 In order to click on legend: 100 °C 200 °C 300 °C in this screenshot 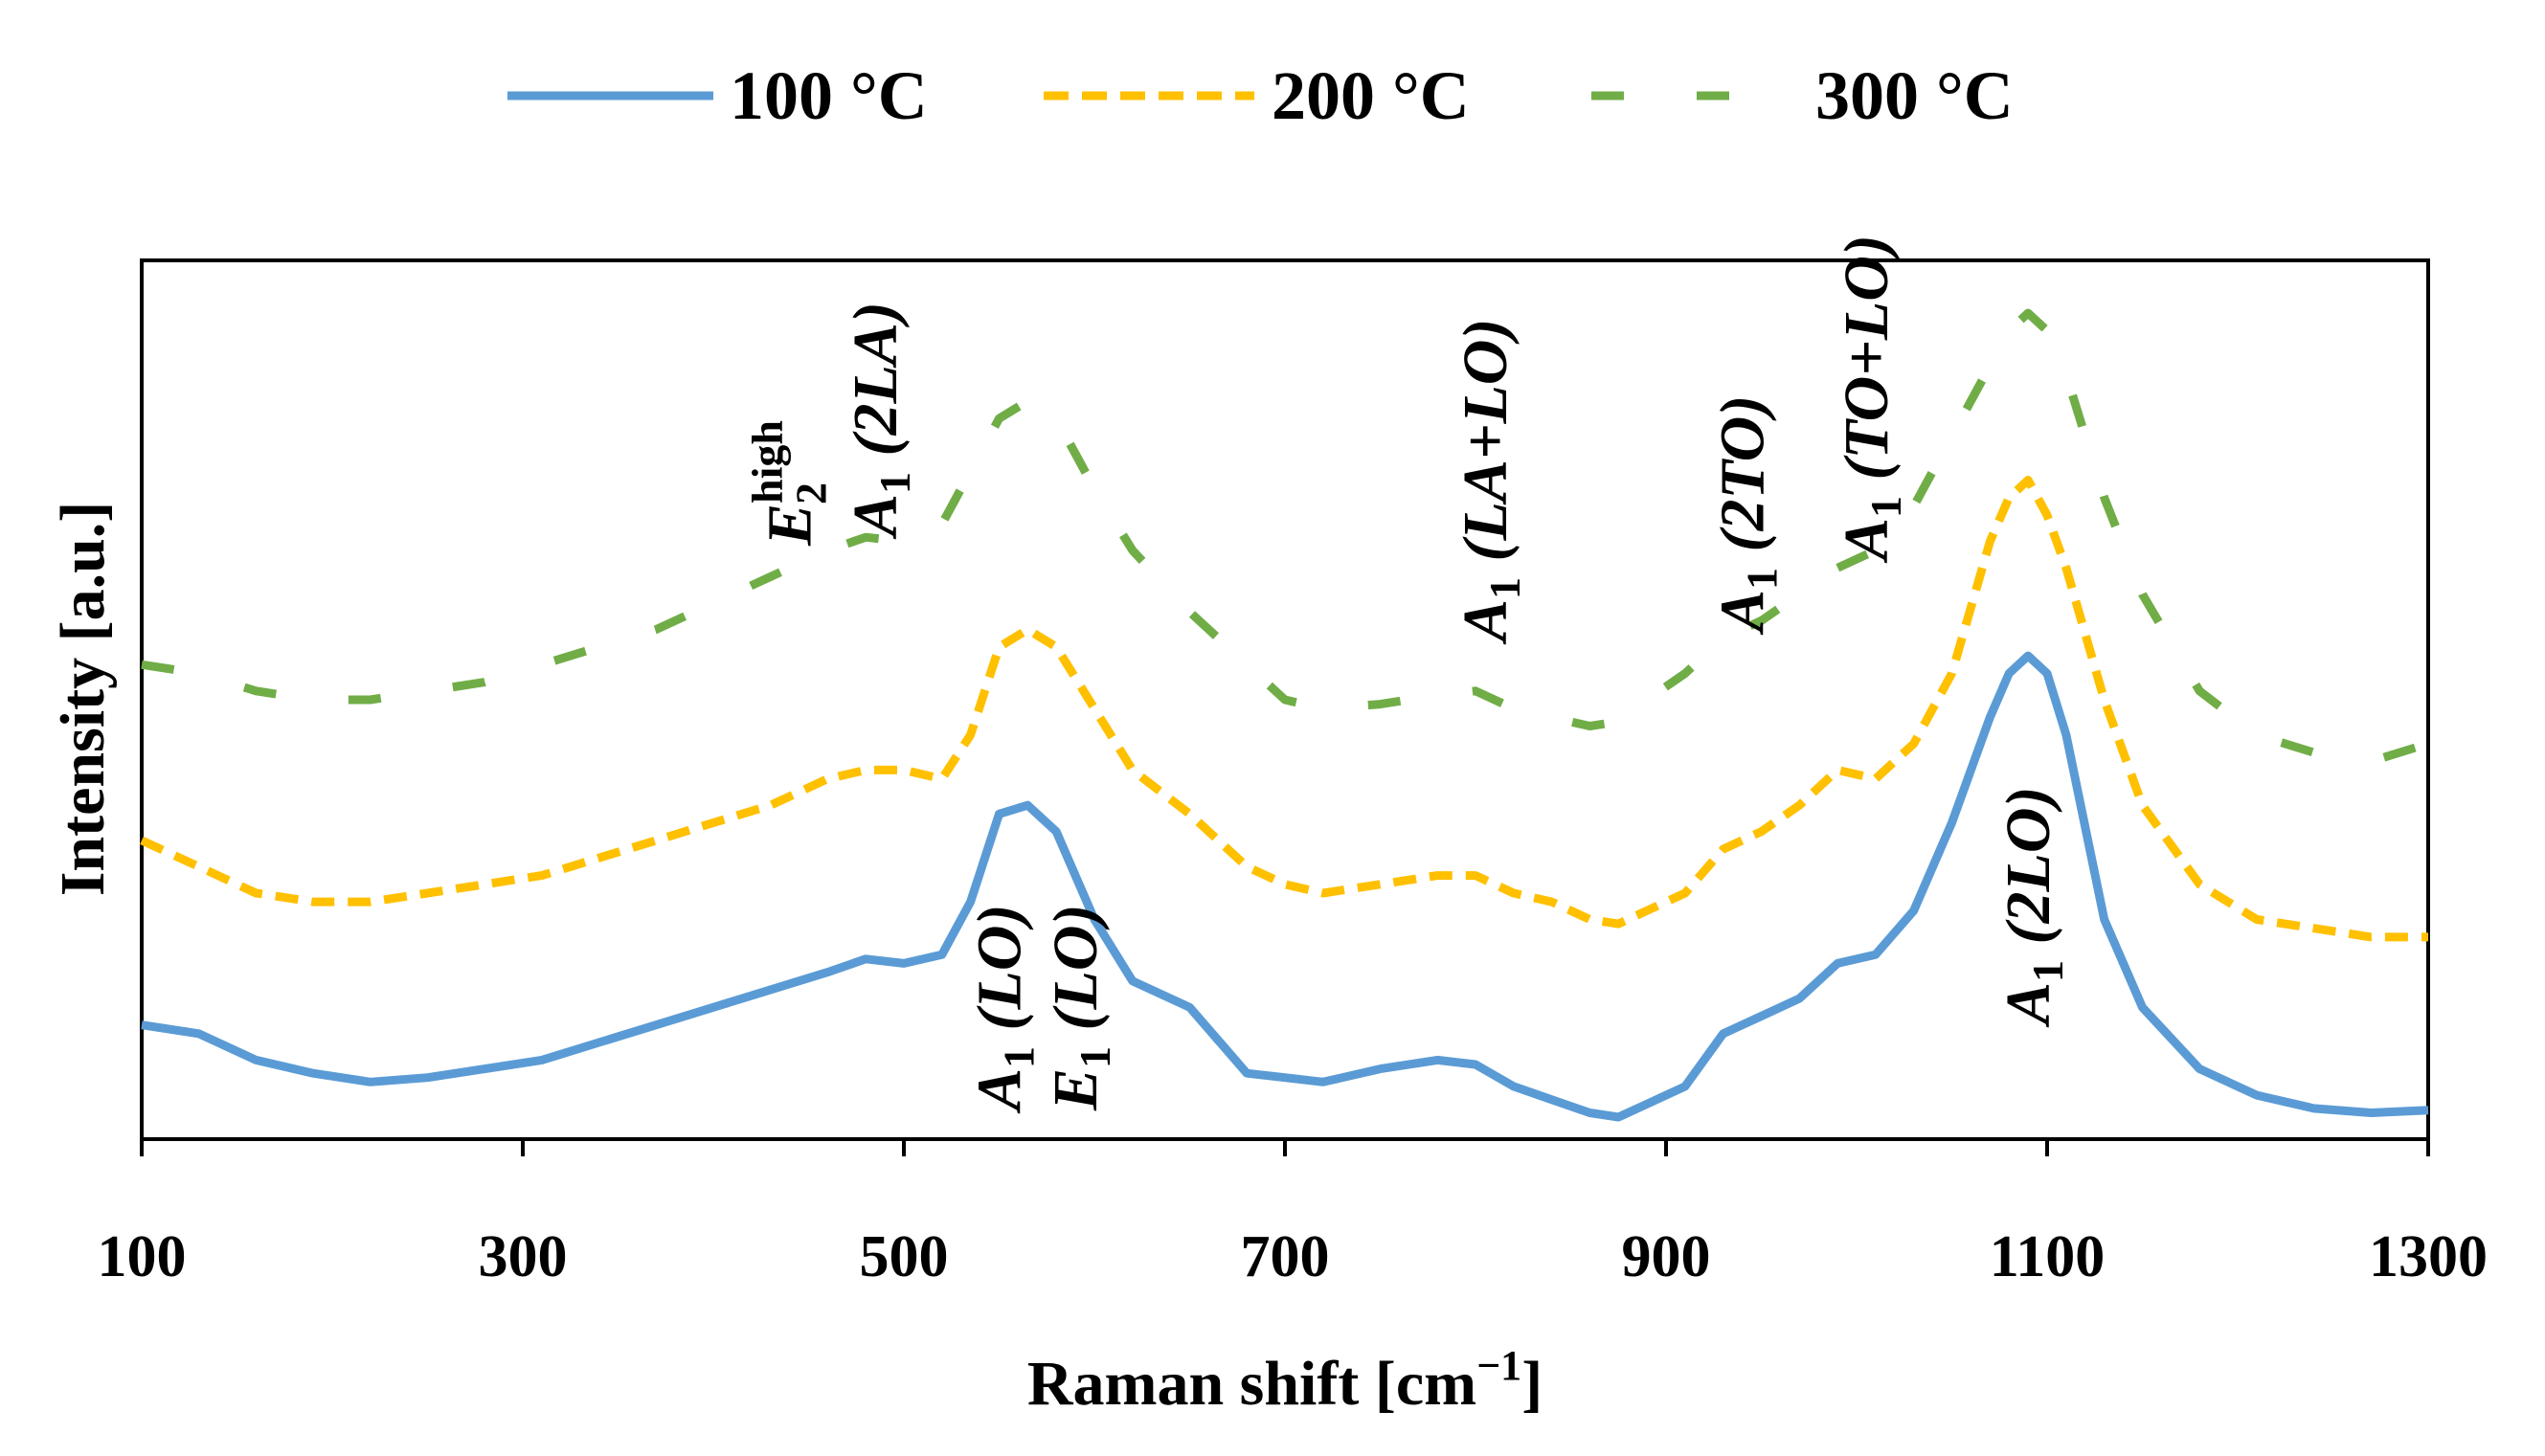, I will do `click(1260, 96)`.